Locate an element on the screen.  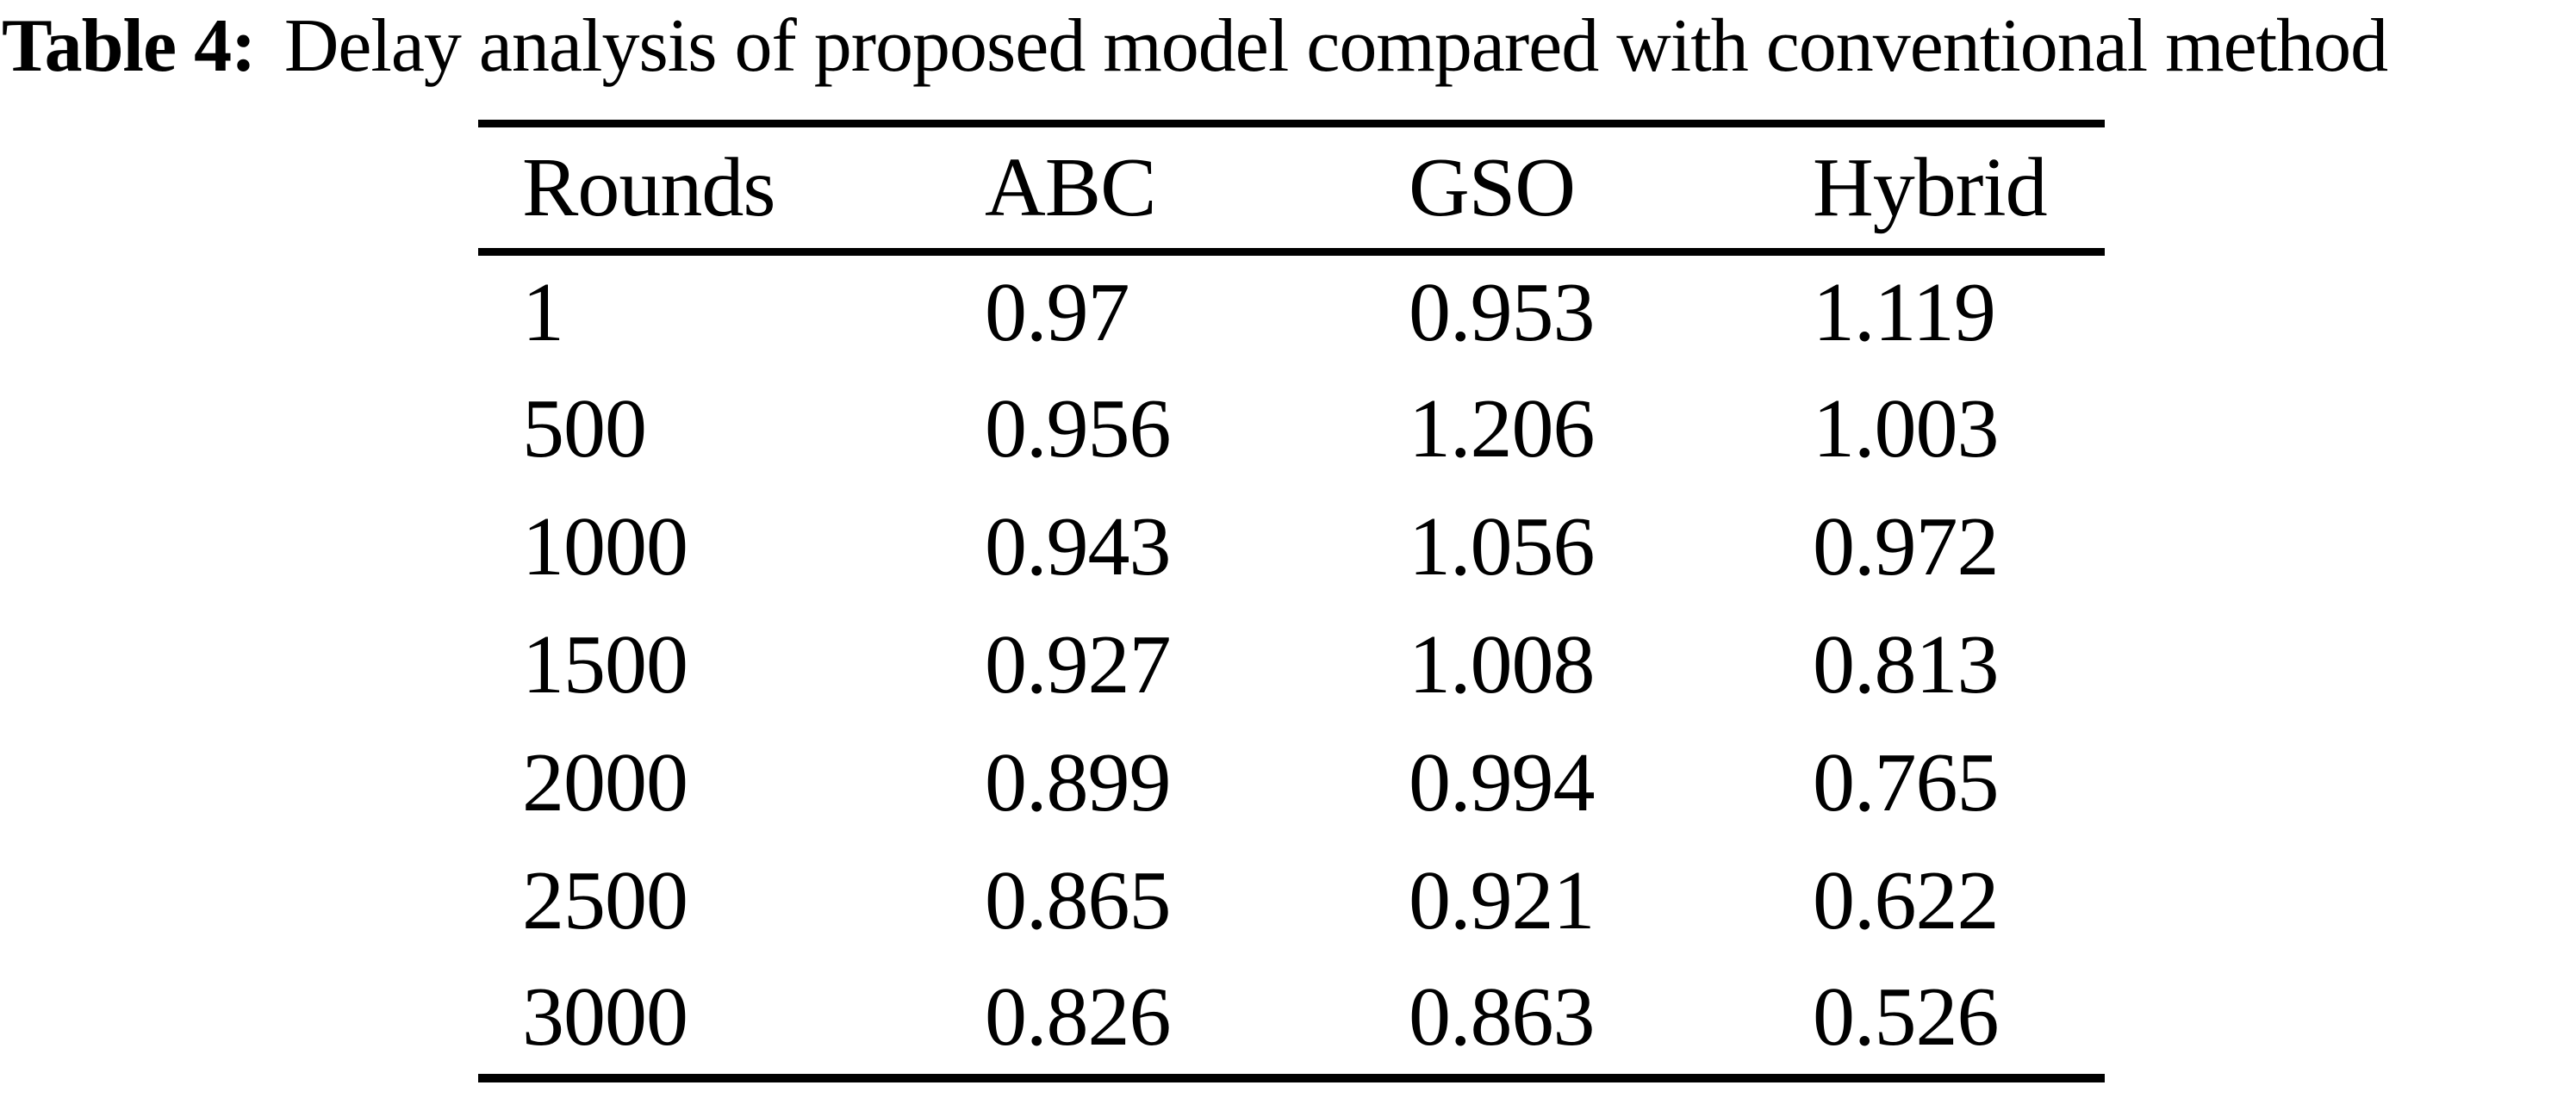
header-cell-abc: ABC is located at coordinates (1071, 187).